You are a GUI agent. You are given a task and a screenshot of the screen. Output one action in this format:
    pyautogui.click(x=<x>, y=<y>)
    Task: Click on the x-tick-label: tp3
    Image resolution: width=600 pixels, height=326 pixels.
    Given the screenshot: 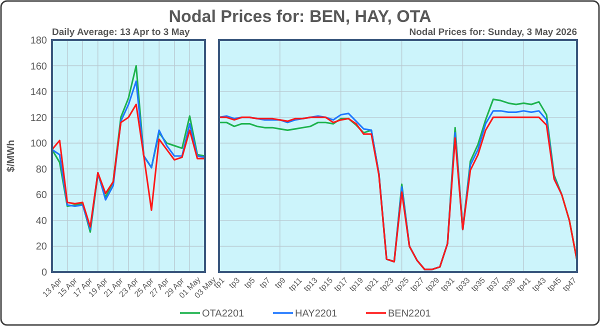 What is the action you would take?
    pyautogui.click(x=234, y=282)
    